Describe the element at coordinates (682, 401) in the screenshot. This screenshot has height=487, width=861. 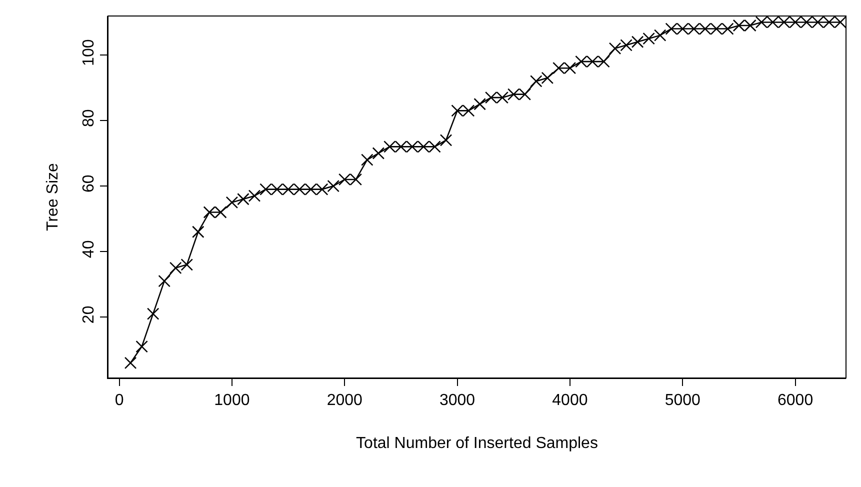
I see `x-tick-label: 5000` at that location.